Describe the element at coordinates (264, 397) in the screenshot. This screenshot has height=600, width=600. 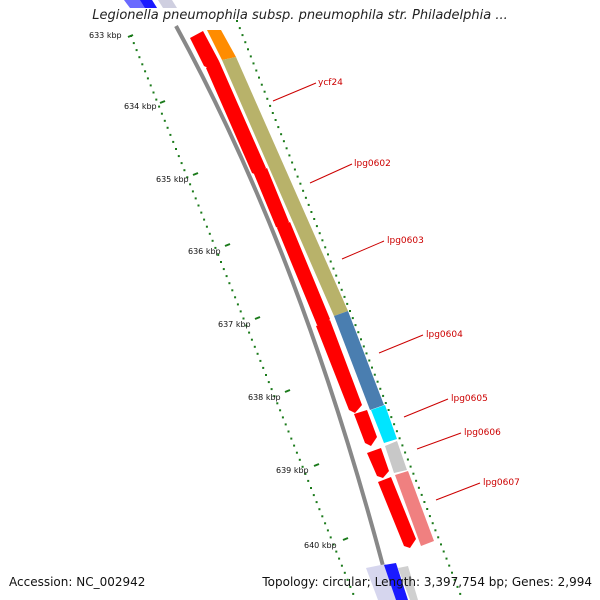
I see `kbp-label-638: 638 kbp` at that location.